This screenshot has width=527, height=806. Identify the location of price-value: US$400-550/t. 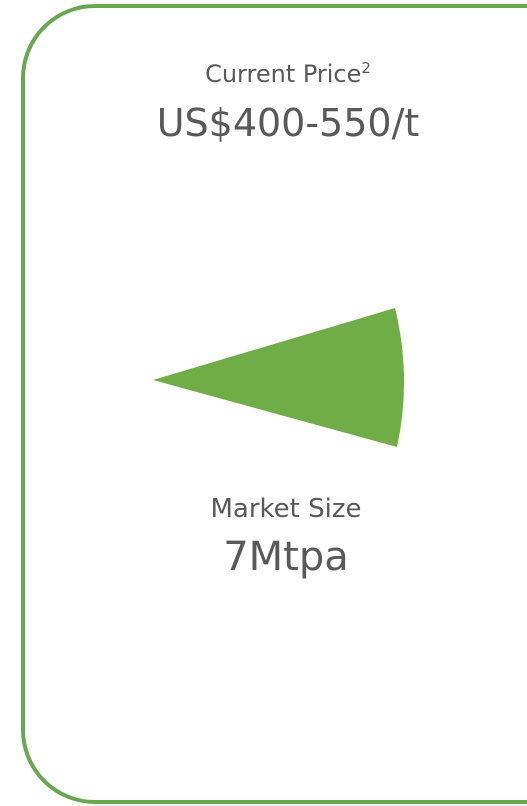
(288, 123).